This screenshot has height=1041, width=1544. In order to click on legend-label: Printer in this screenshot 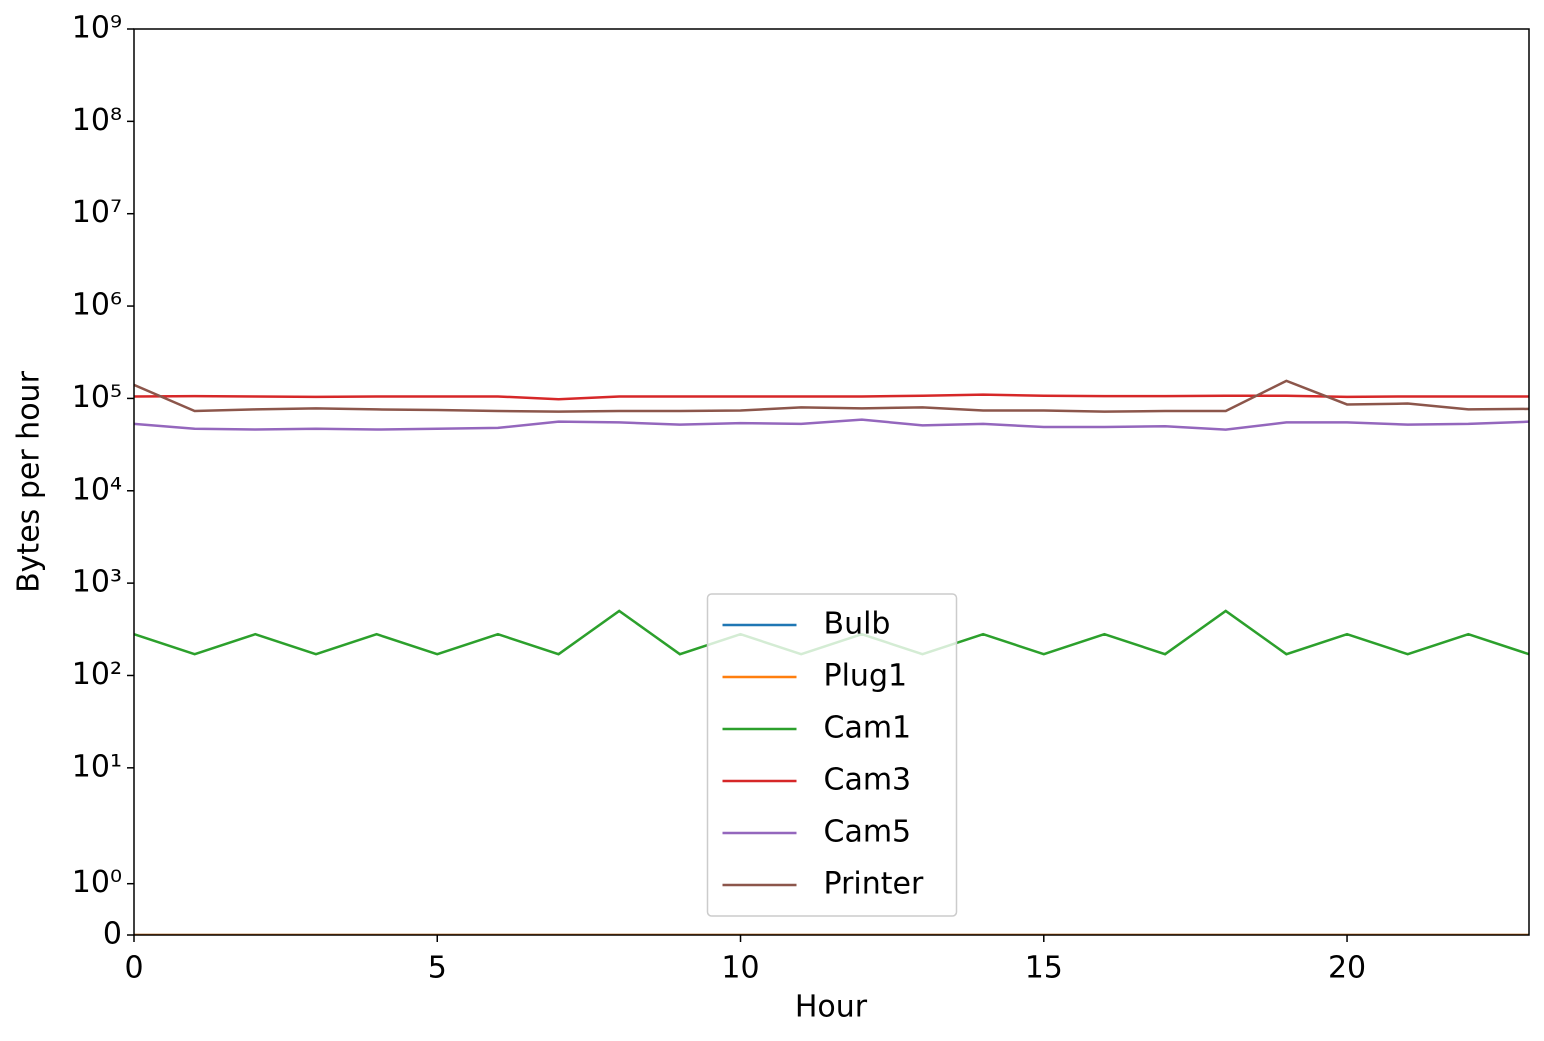, I will do `click(874, 884)`.